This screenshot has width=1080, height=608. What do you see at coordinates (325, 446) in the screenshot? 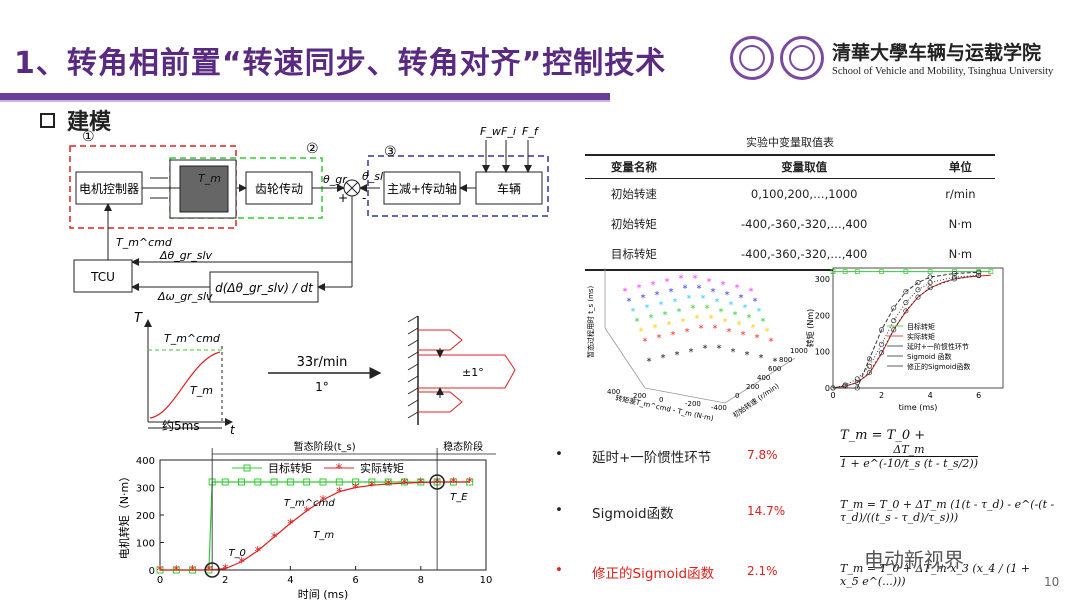
I see `annotation-transient: 暂态阶段(t_s)` at bounding box center [325, 446].